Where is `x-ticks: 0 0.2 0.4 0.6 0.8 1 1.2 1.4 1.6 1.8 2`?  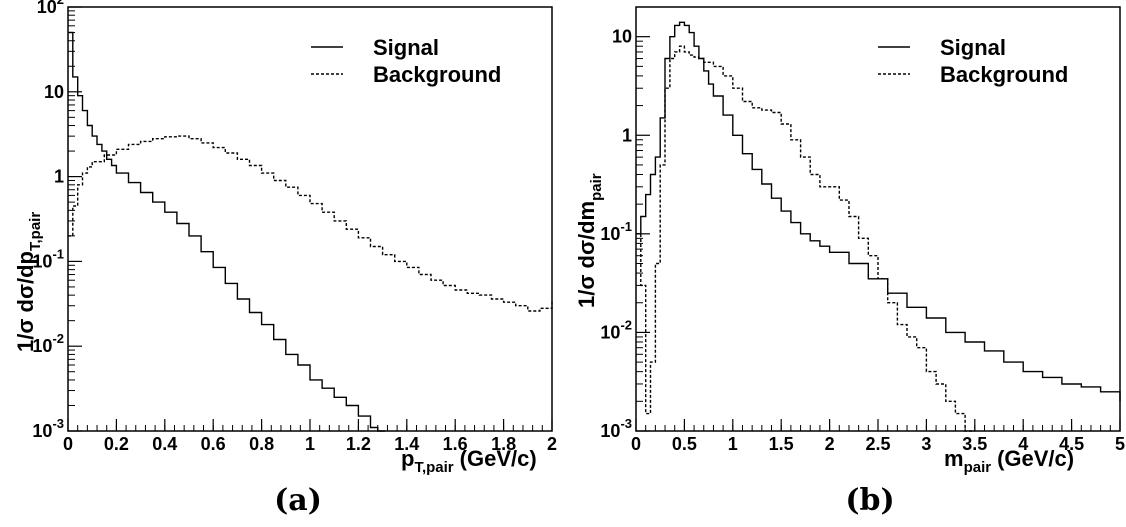 x-ticks: 0 0.2 0.4 0.6 0.8 1 1.2 1.4 1.6 1.8 2 is located at coordinates (310, 436).